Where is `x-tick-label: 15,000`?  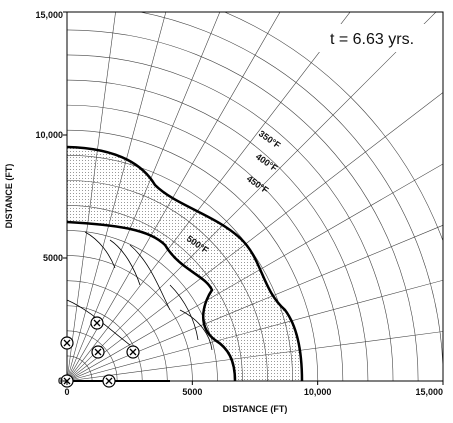
x-tick-label: 15,000 is located at coordinates (429, 392).